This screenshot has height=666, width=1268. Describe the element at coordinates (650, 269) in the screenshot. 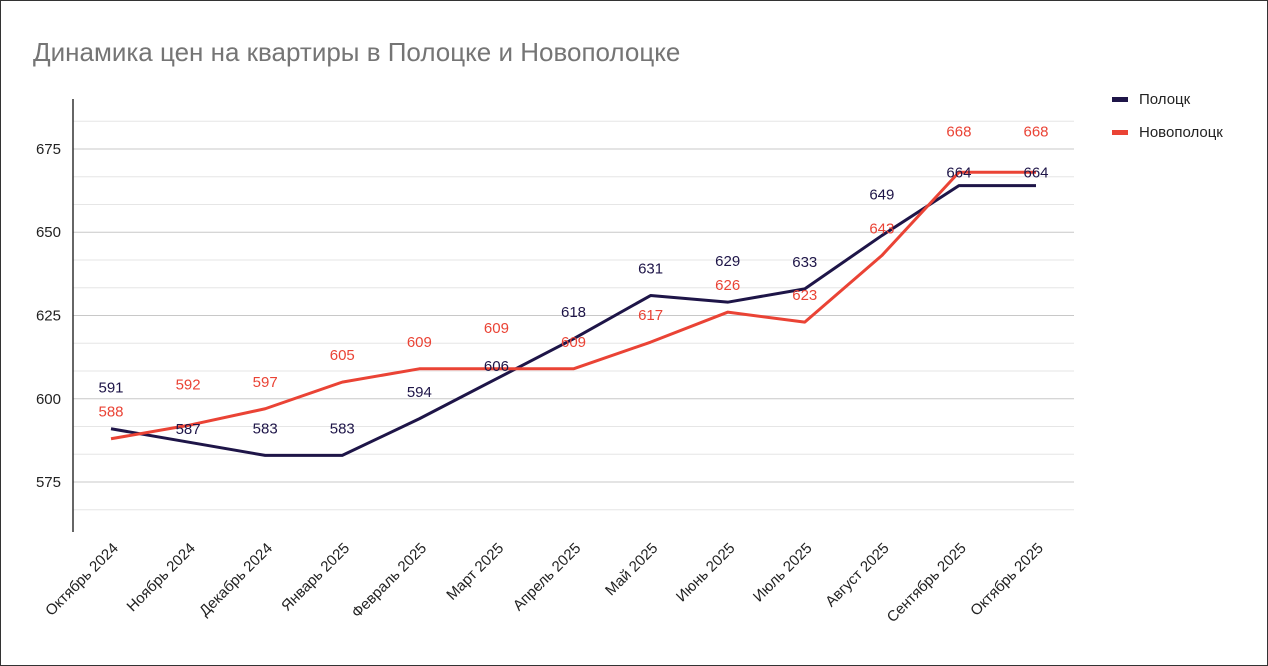

I see `data-label: 631` at that location.